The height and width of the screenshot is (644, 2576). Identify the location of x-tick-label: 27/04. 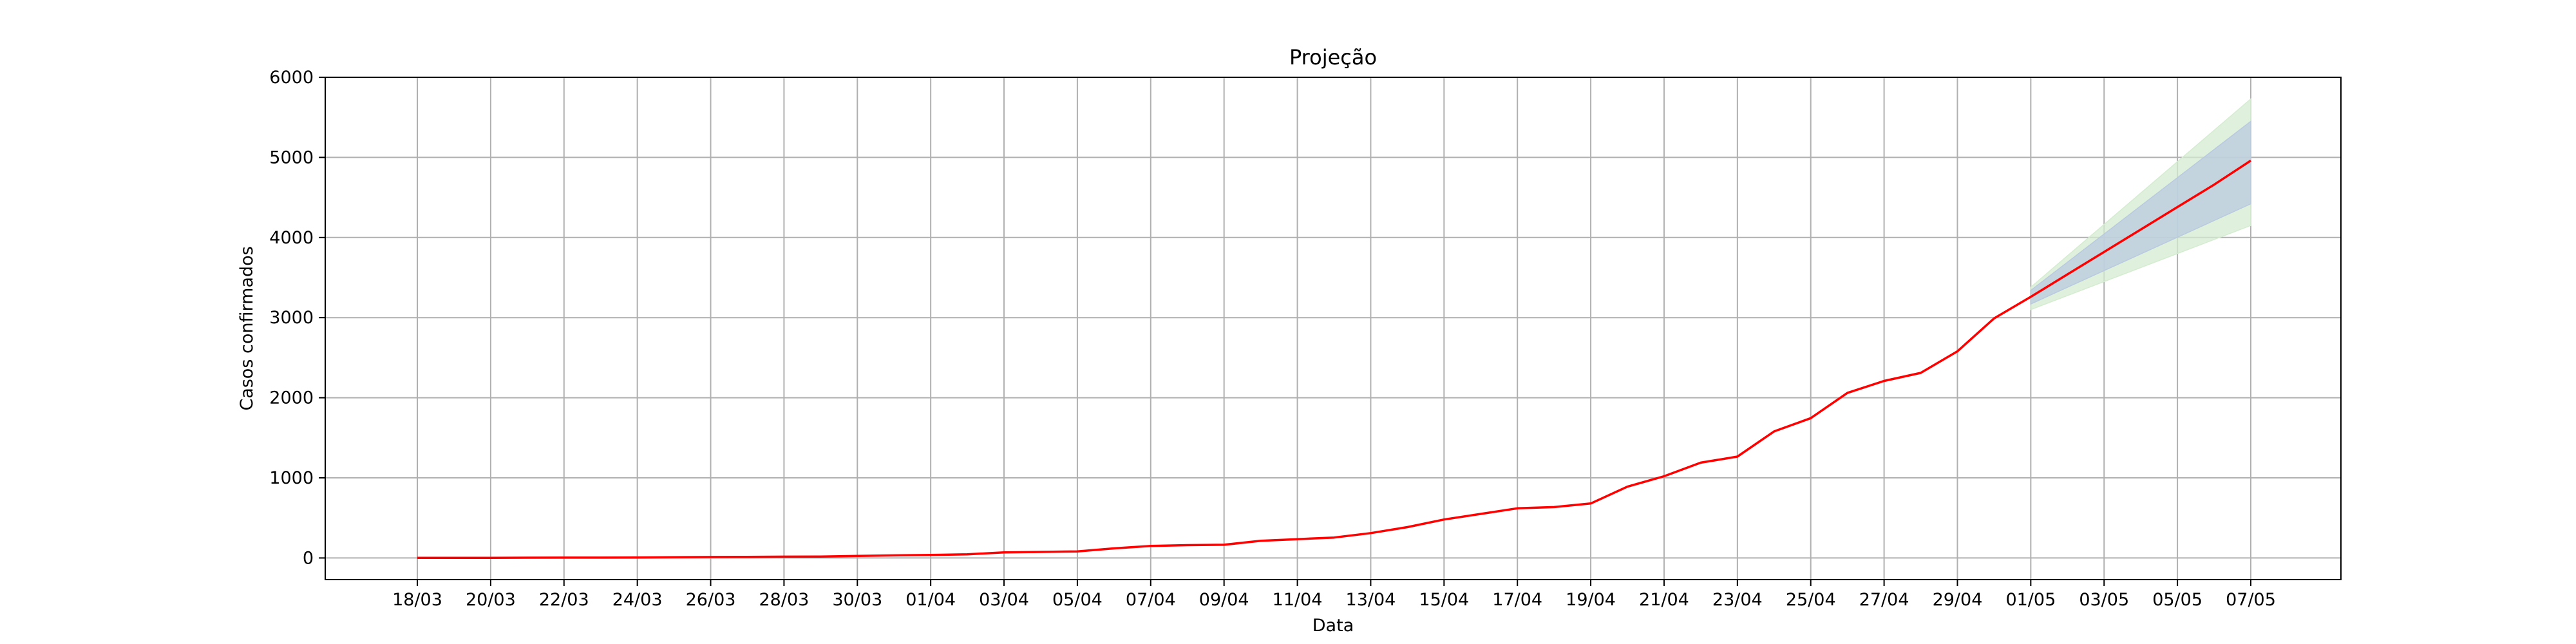
(1884, 600).